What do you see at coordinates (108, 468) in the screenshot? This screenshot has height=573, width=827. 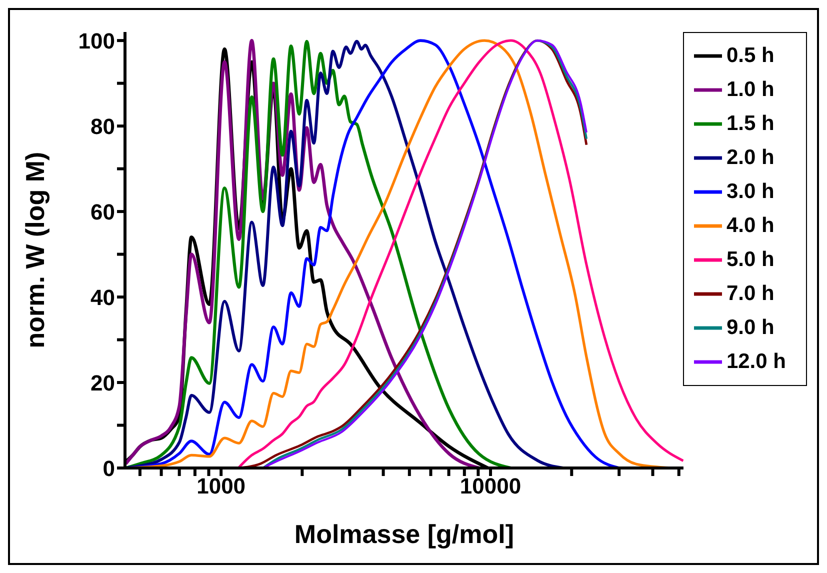 I see `y-tick-label: 0` at bounding box center [108, 468].